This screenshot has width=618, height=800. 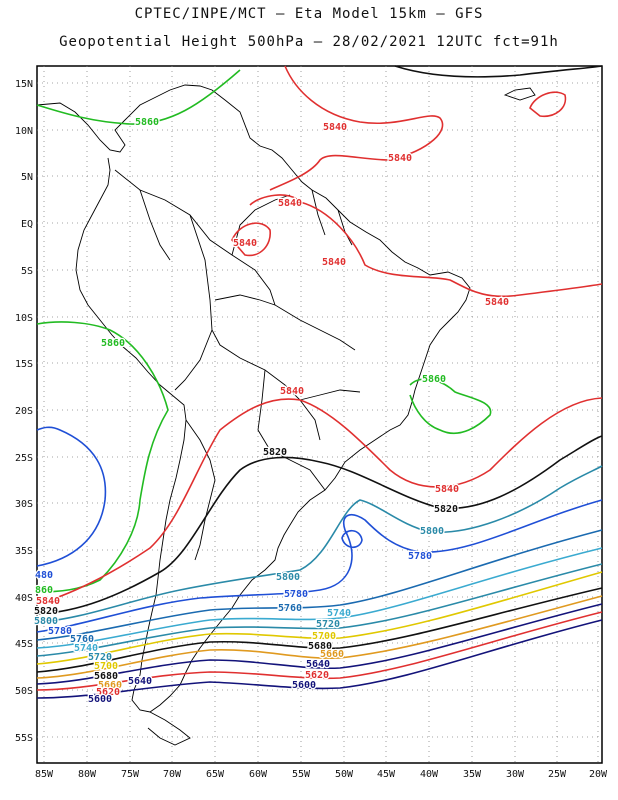 I want to click on map-title-line1: CPTEC/INPE/MCT – Eta Model 15km – GFS, so click(x=309, y=14).